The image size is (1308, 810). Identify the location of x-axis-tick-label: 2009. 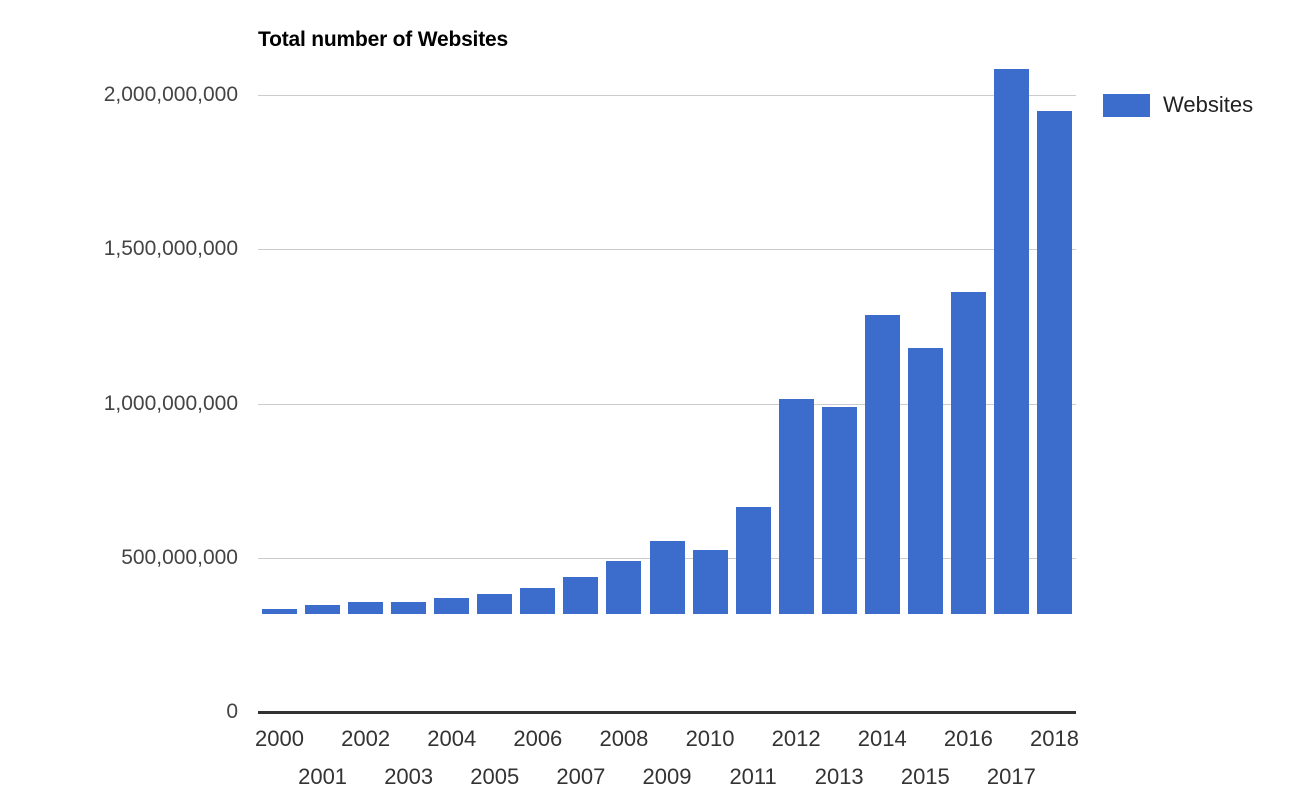
(667, 776).